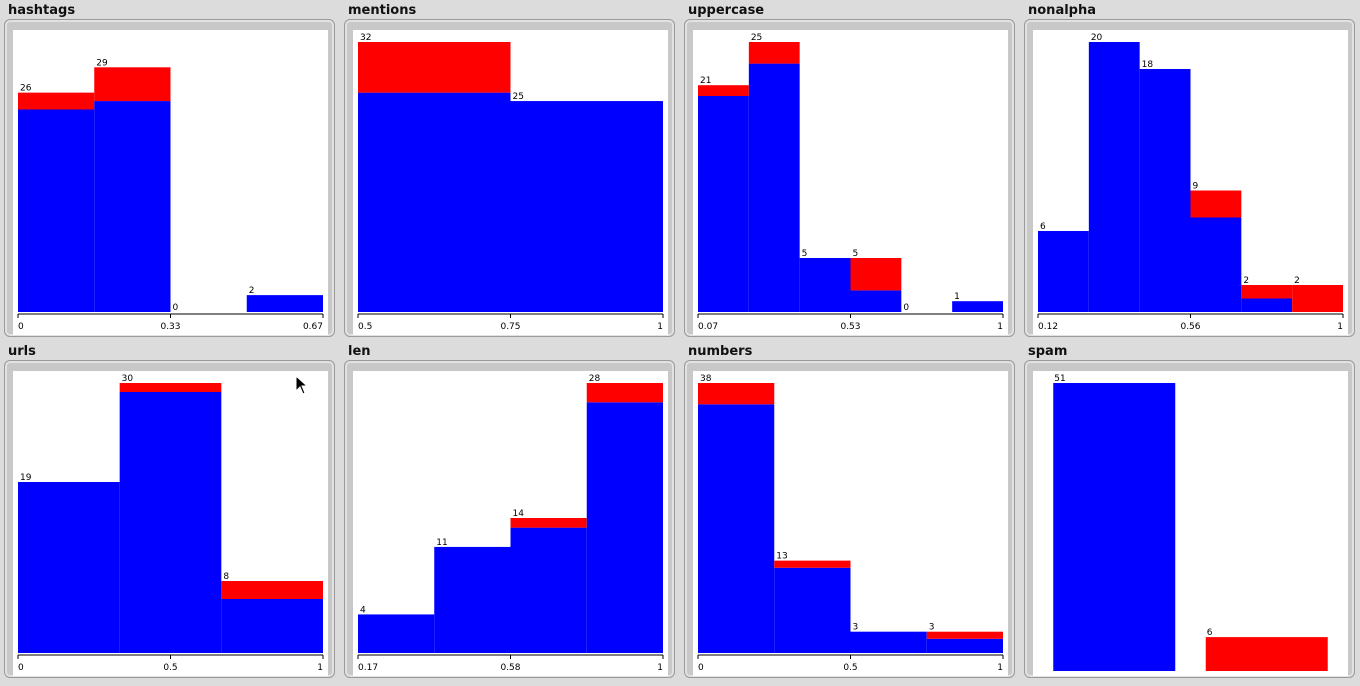 This screenshot has height=686, width=1360. Describe the element at coordinates (1190, 327) in the screenshot. I see `x-tick-label-1: 0.56` at that location.